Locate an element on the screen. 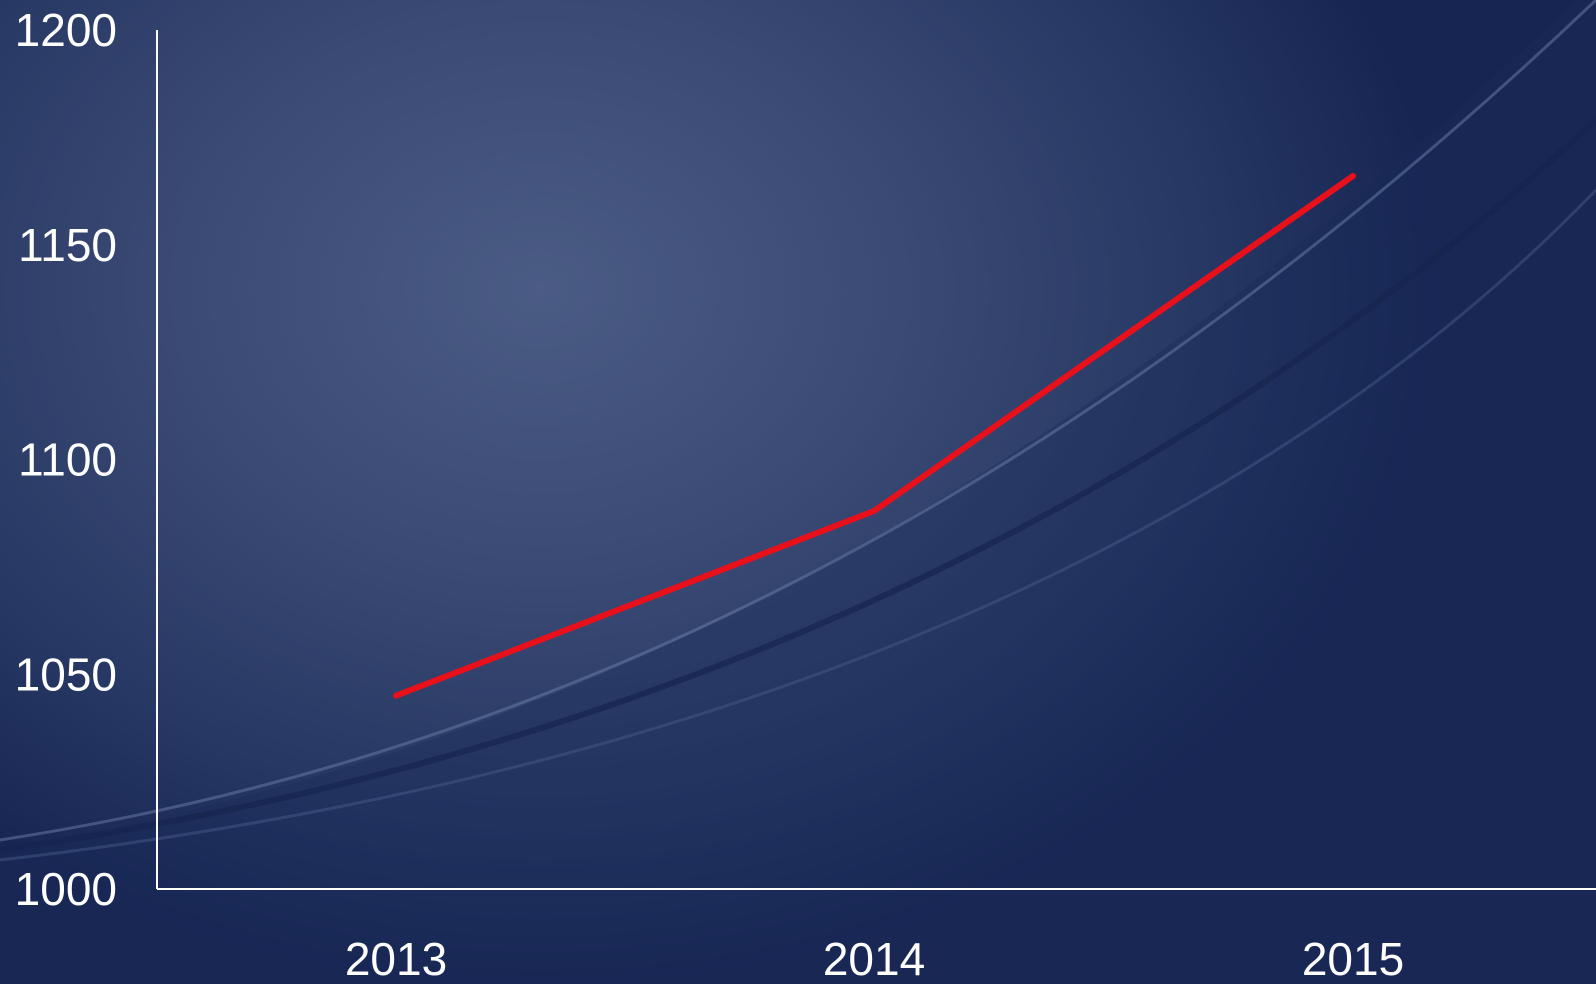 This screenshot has width=1596, height=984. x-tick-label: 2015 is located at coordinates (1353, 958).